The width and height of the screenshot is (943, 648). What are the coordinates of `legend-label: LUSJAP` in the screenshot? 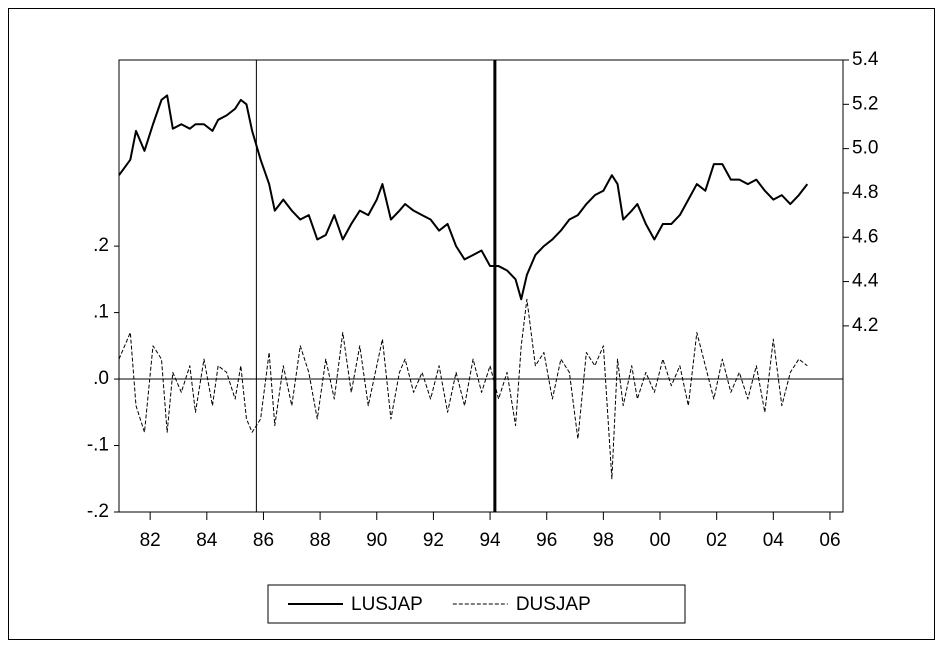 It's located at (387, 604).